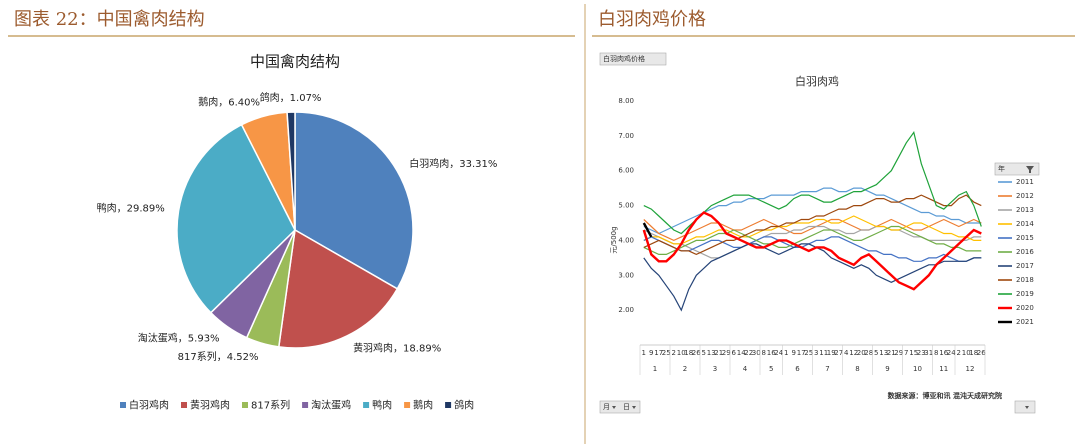 The height and width of the screenshot is (444, 1080). What do you see at coordinates (943, 369) in the screenshot?
I see `x-group-label: 11` at bounding box center [943, 369].